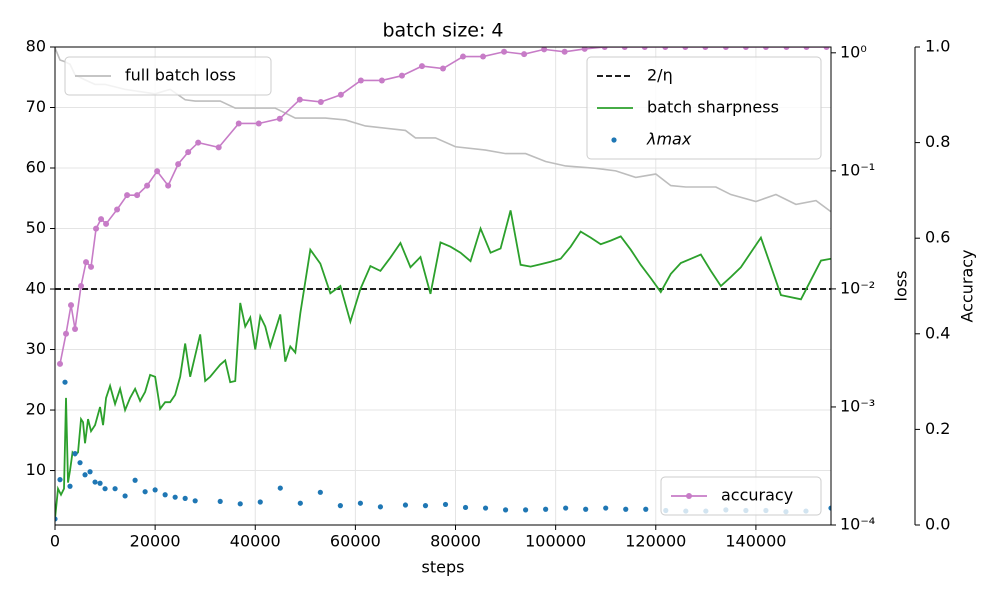 The image size is (1000, 600). What do you see at coordinates (355, 541) in the screenshot?
I see `x-tick-label: 60000` at bounding box center [355, 541].